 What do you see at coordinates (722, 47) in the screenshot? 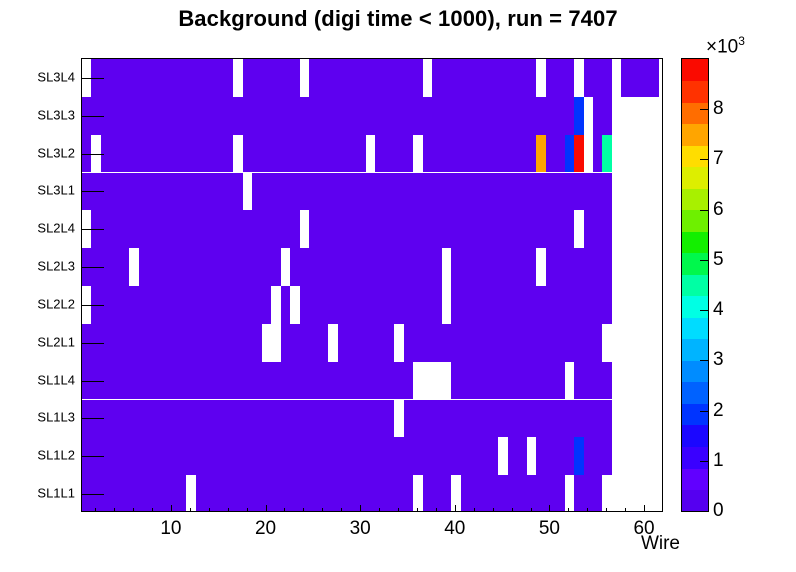
I see `palette-exponent-base: ×10` at bounding box center [722, 47].